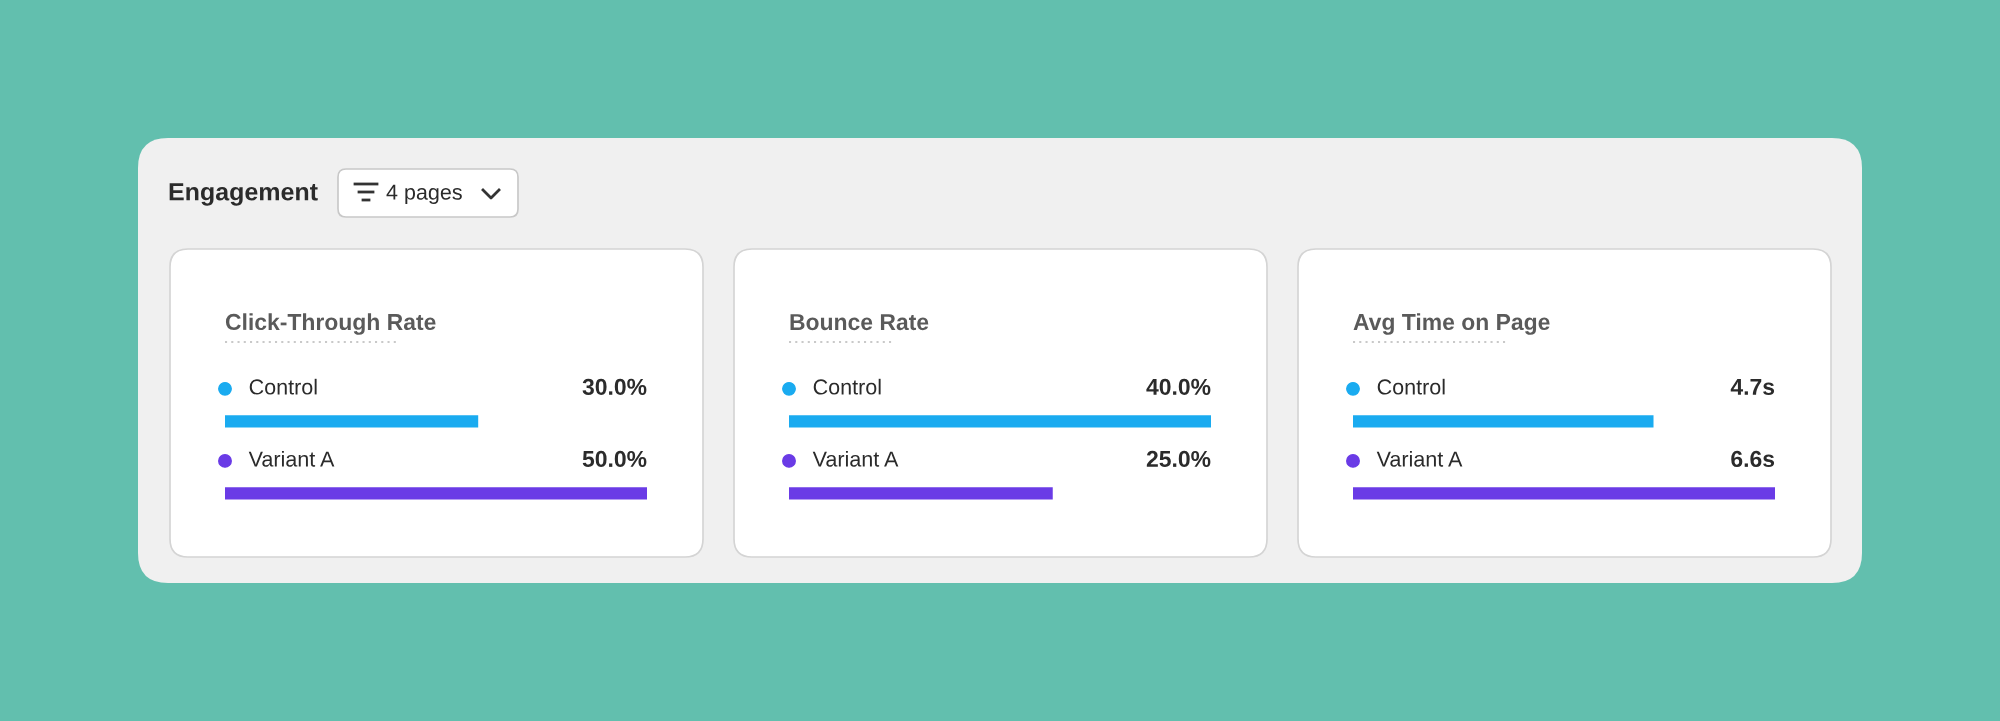  I want to click on data-label: 30.0%, so click(614, 387).